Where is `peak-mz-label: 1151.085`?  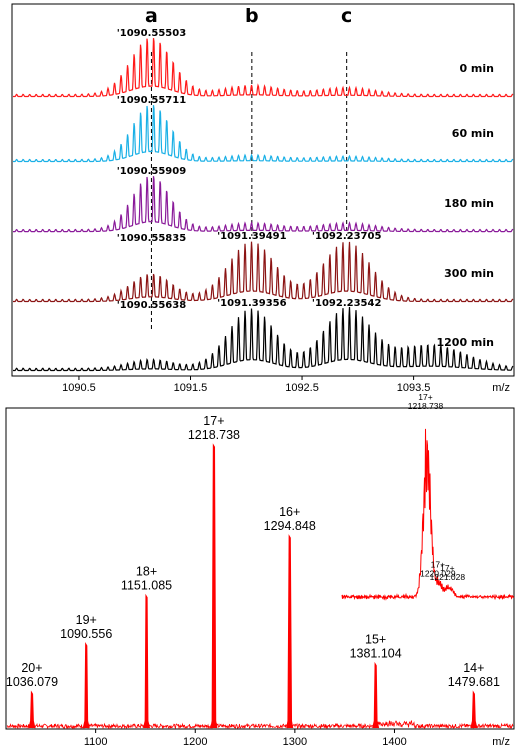 peak-mz-label: 1151.085 is located at coordinates (146, 586).